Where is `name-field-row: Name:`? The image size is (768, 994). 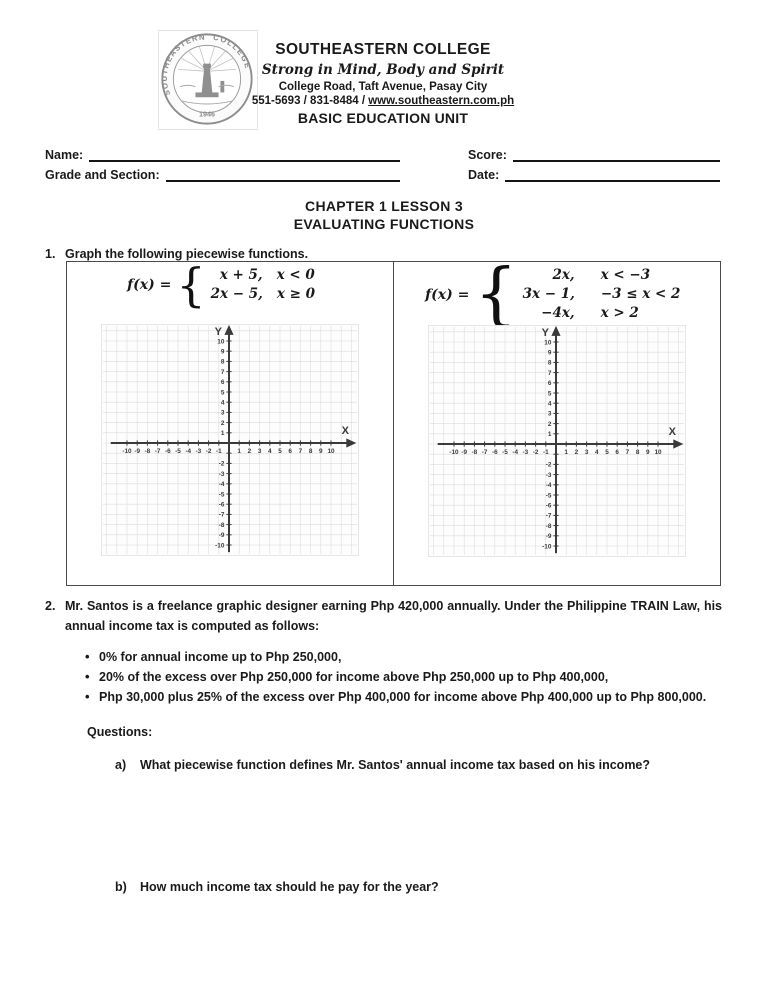 name-field-row: Name: is located at coordinates (222, 153).